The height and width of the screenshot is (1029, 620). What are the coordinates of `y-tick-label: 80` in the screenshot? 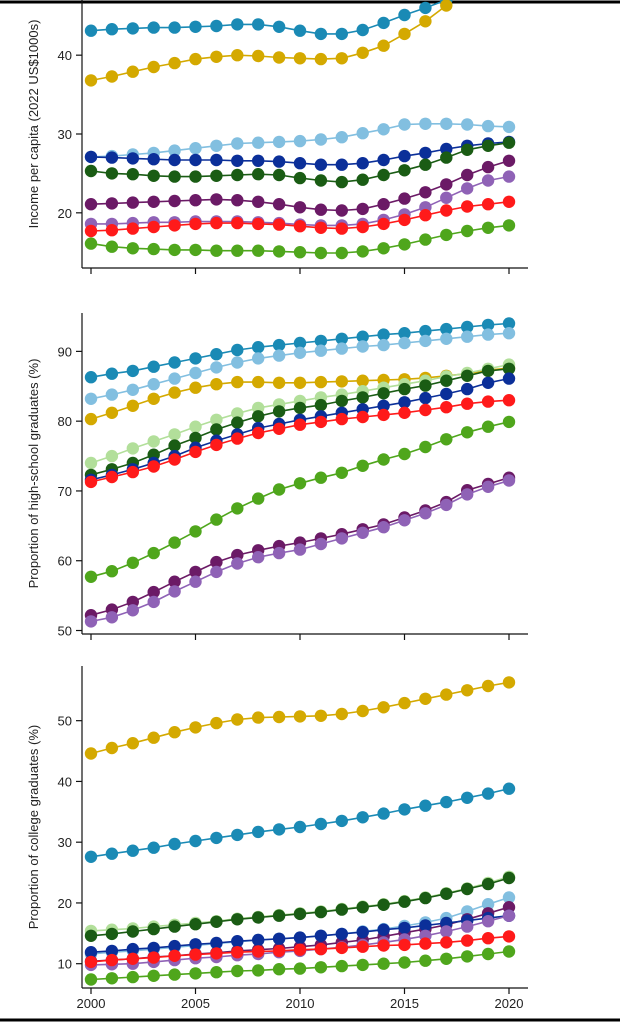 It's located at (65, 421).